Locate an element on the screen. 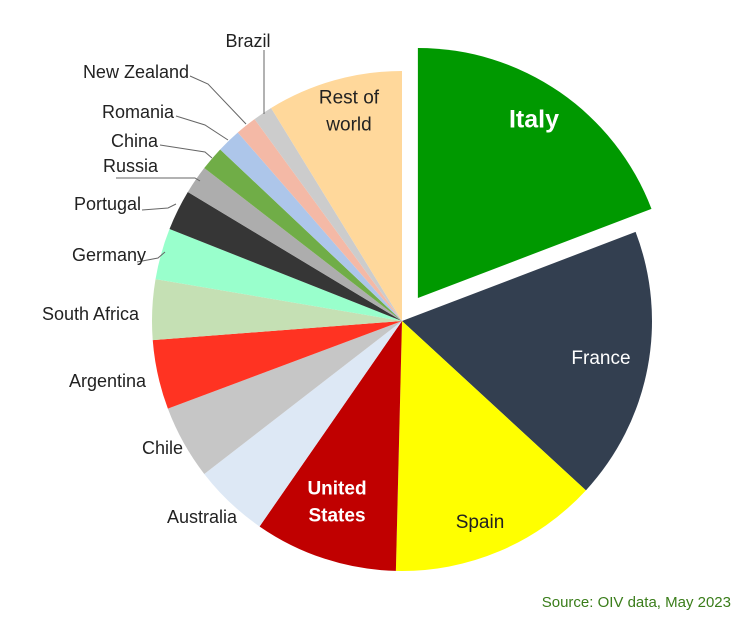 The height and width of the screenshot is (623, 739). pie-slice-rest-of-world is located at coordinates (336, 196).